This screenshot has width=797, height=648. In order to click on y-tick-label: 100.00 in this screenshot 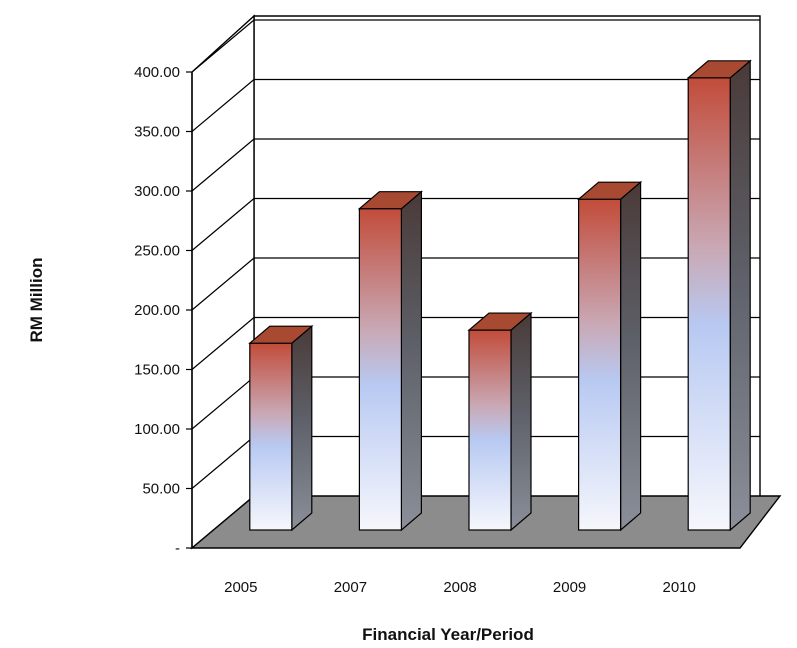, I will do `click(157, 429)`.